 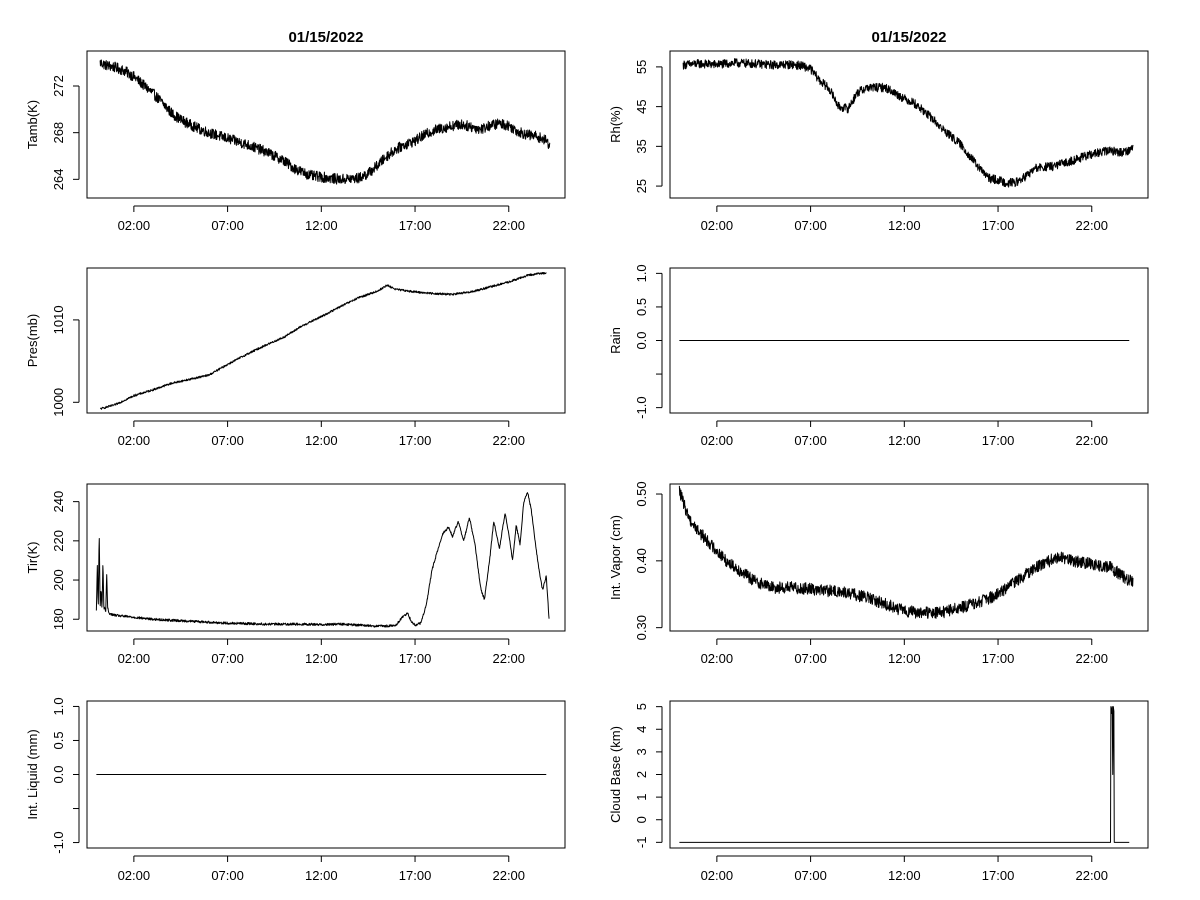 What do you see at coordinates (641, 146) in the screenshot?
I see `y-tick-label: 35` at bounding box center [641, 146].